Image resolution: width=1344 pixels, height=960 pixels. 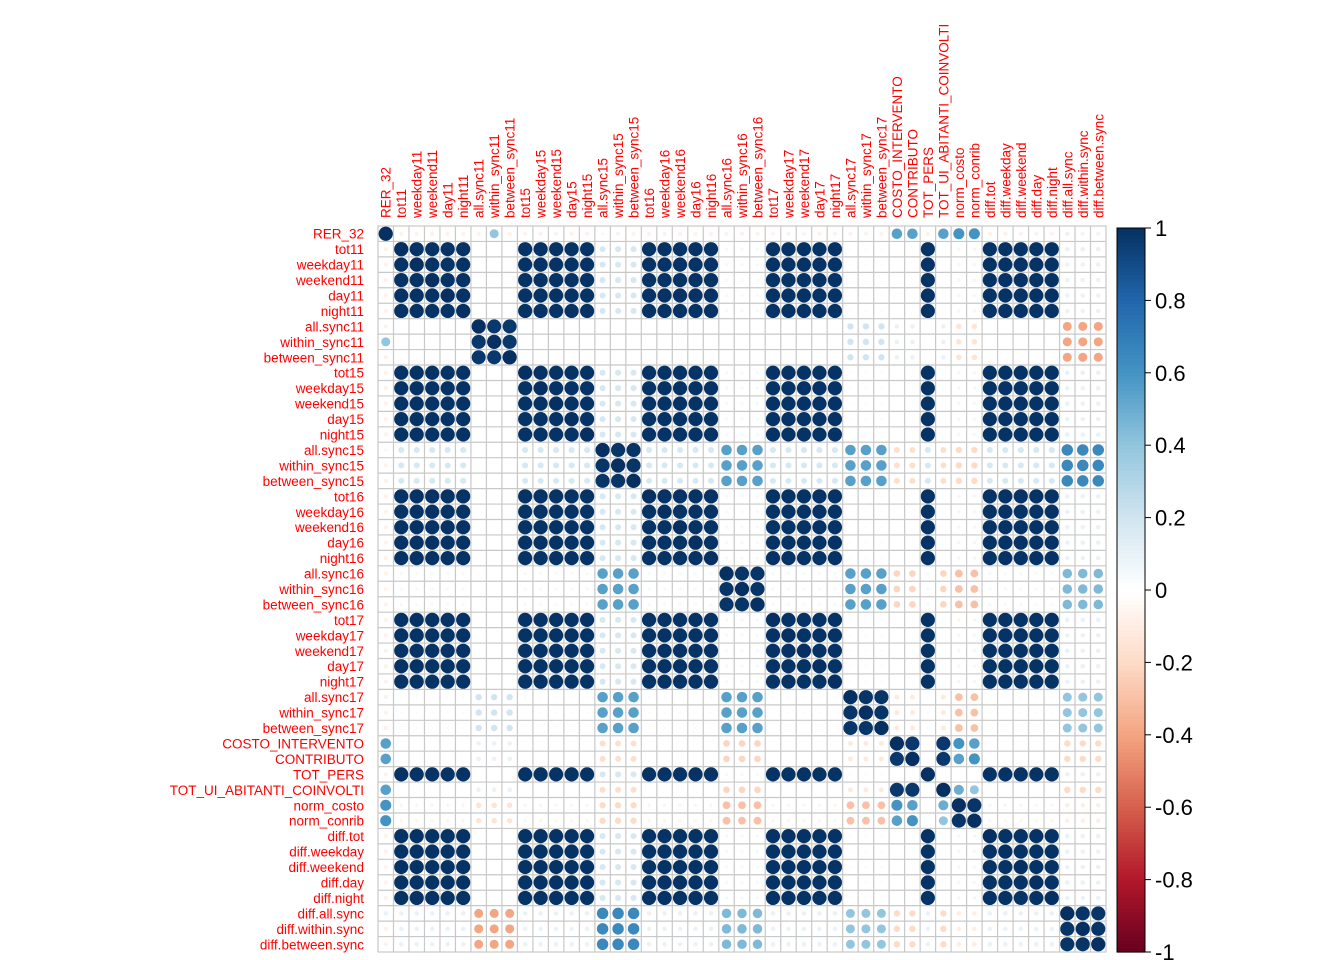 I want to click on corr-circle-diff.weekend-x-weekend16, so click(x=680, y=867).